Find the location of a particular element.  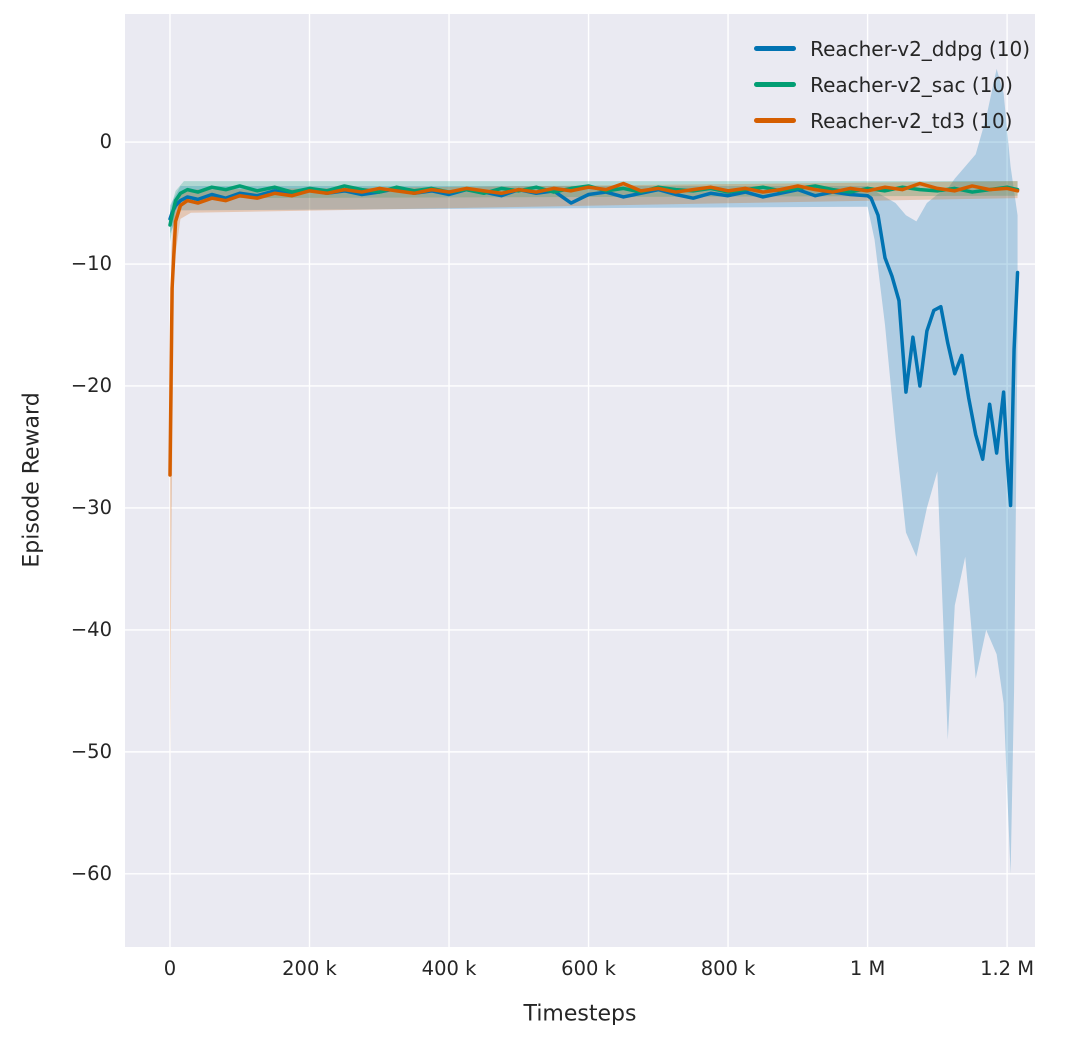

x-tick-label: 0 is located at coordinates (170, 968).